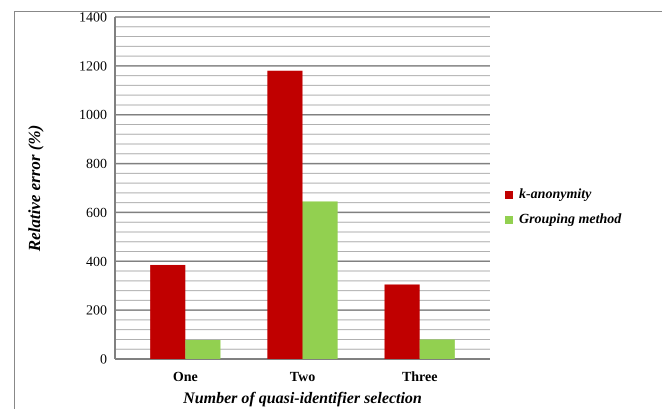 Image resolution: width=662 pixels, height=409 pixels. What do you see at coordinates (34, 188) in the screenshot?
I see `y-axis-title: Relative error (%)` at bounding box center [34, 188].